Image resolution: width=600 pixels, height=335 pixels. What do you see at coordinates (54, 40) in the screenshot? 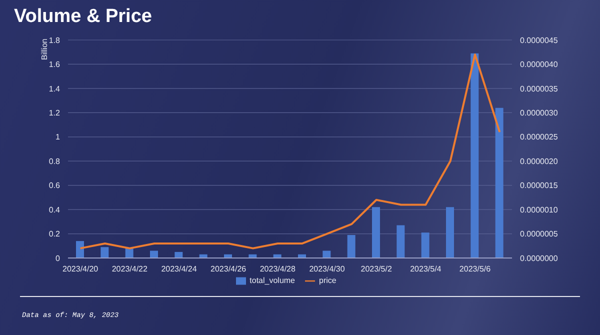
I see `y-tick-label: 1.8` at bounding box center [54, 40].